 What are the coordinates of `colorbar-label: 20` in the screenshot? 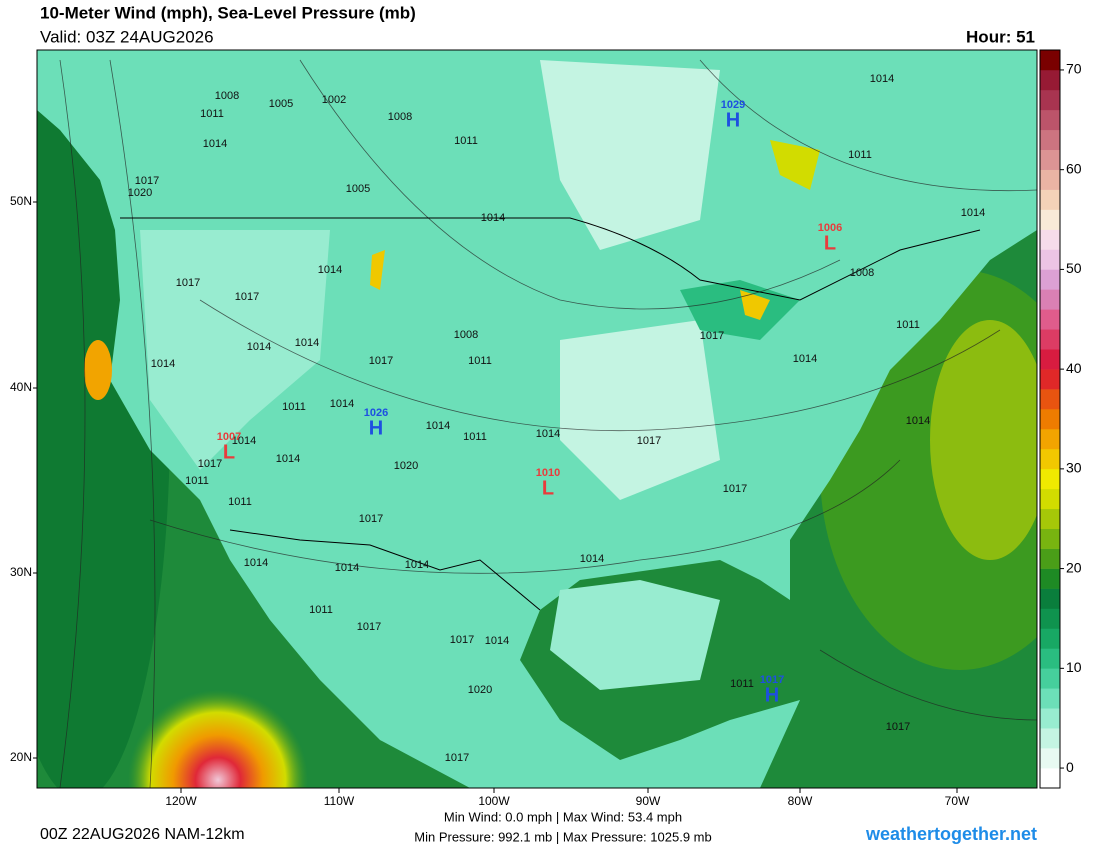 It's located at (1074, 567).